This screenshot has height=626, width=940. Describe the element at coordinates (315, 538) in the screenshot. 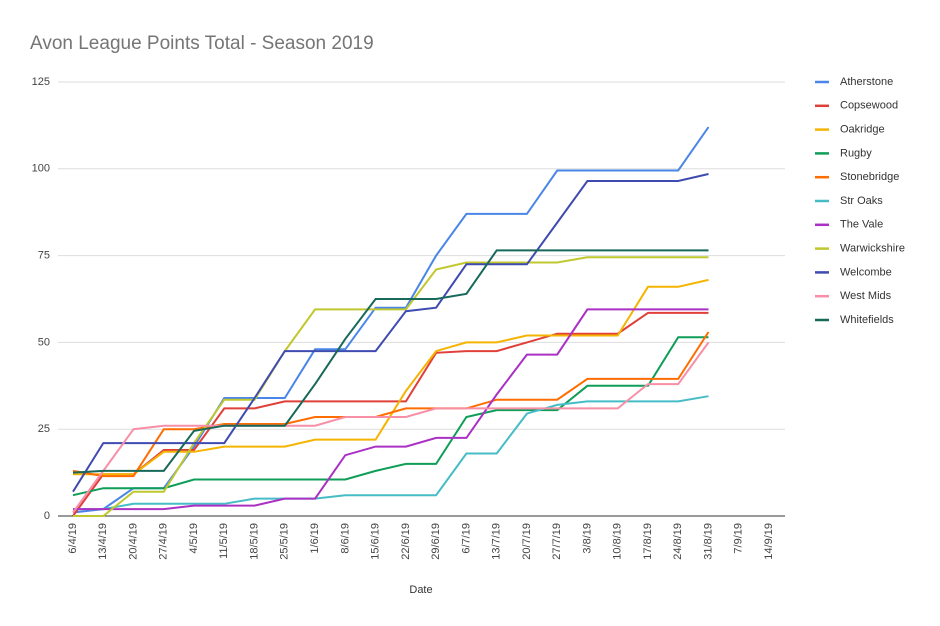

I see `x-tick-label: 1/6/19` at that location.